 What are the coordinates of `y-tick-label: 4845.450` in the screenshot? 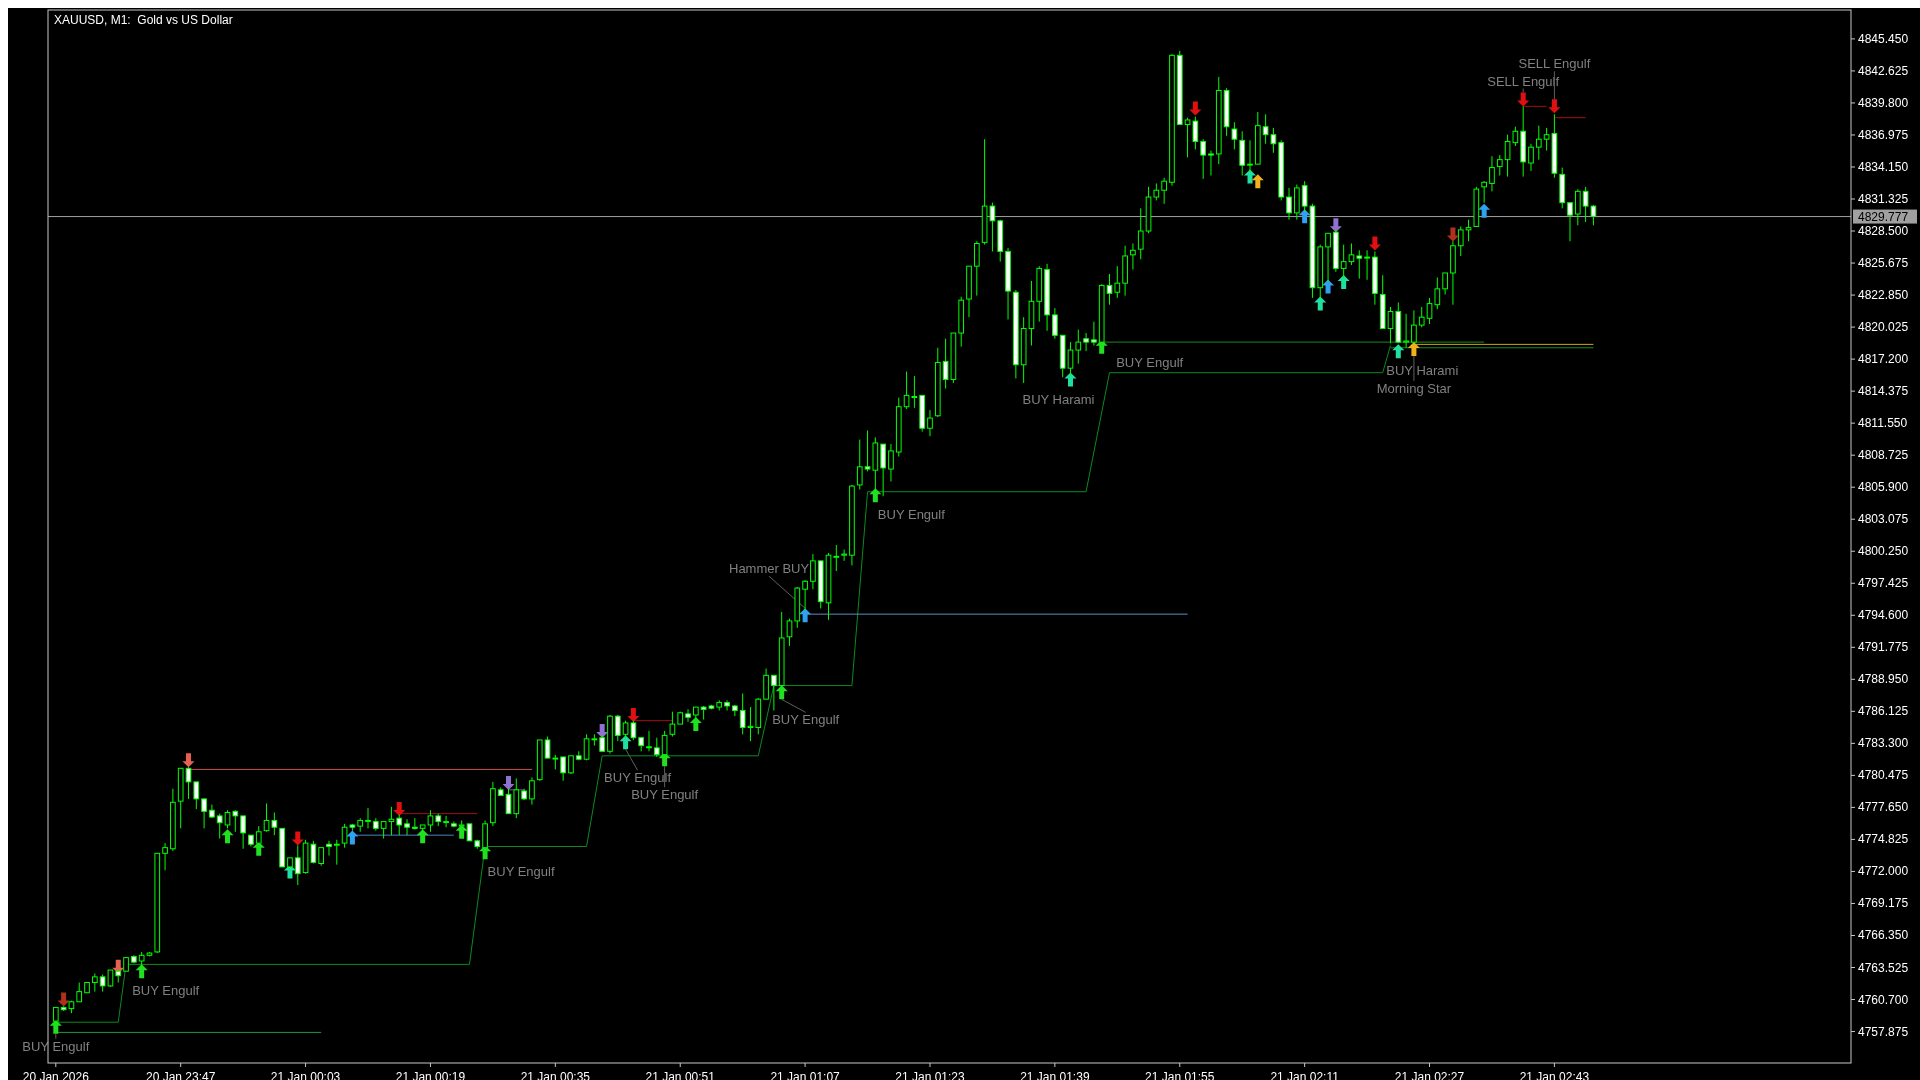 It's located at (1883, 38).